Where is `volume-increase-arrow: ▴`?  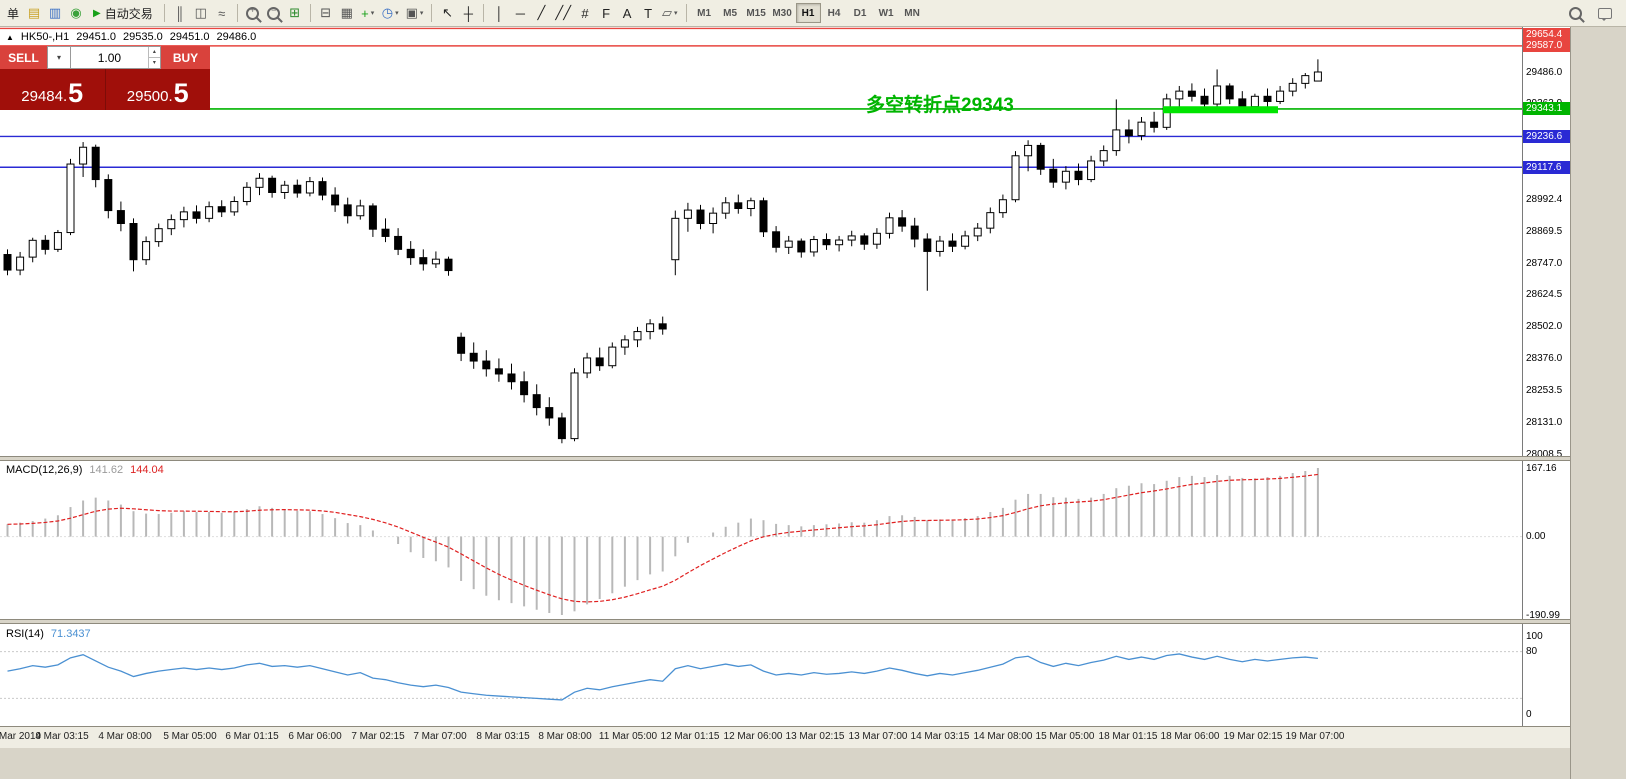 volume-increase-arrow: ▴ is located at coordinates (154, 52).